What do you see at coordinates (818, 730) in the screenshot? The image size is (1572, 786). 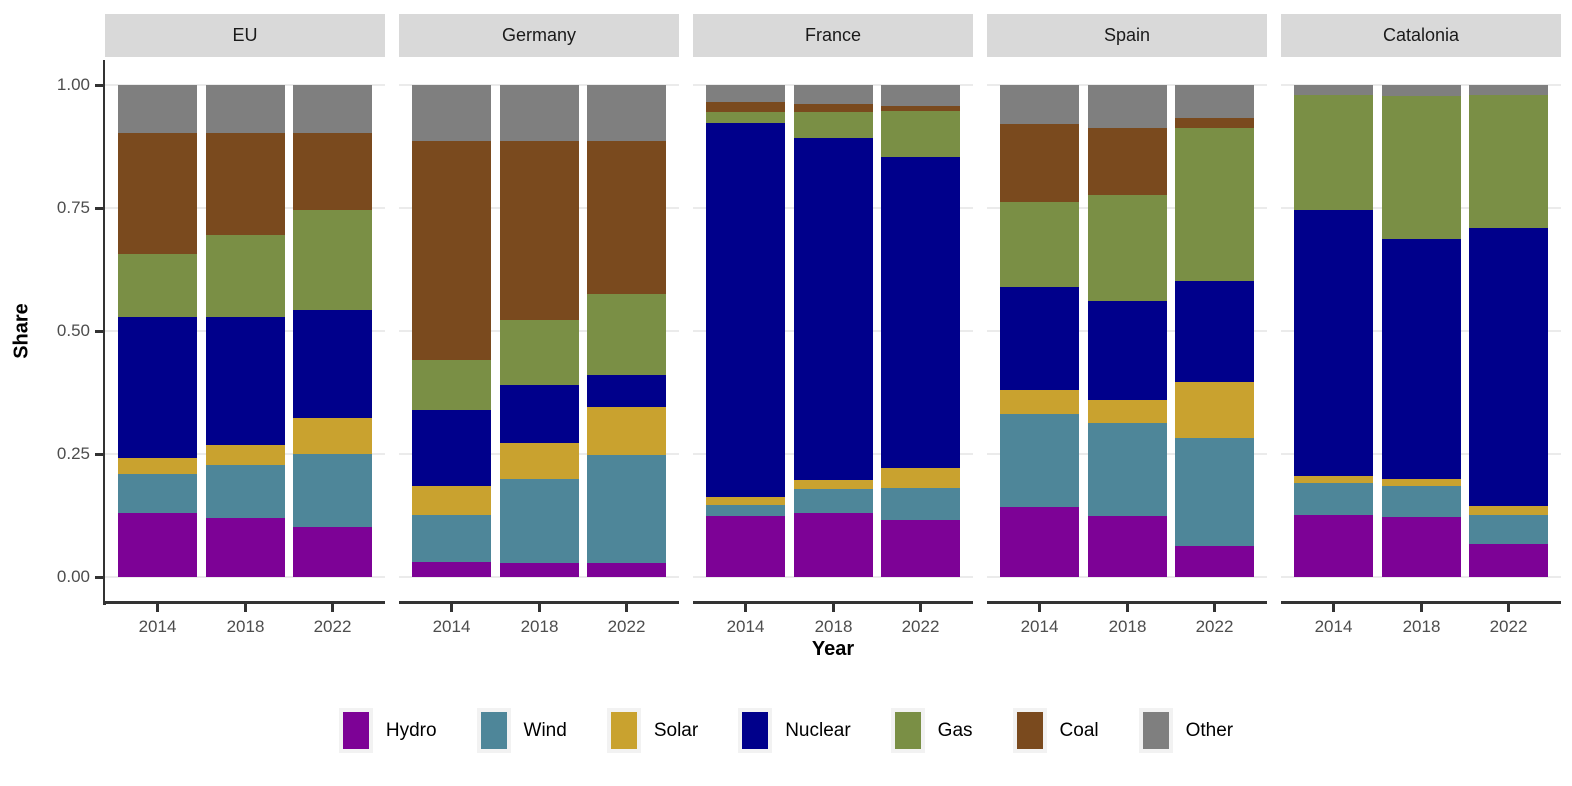 I see `legend-label: Nuclear` at bounding box center [818, 730].